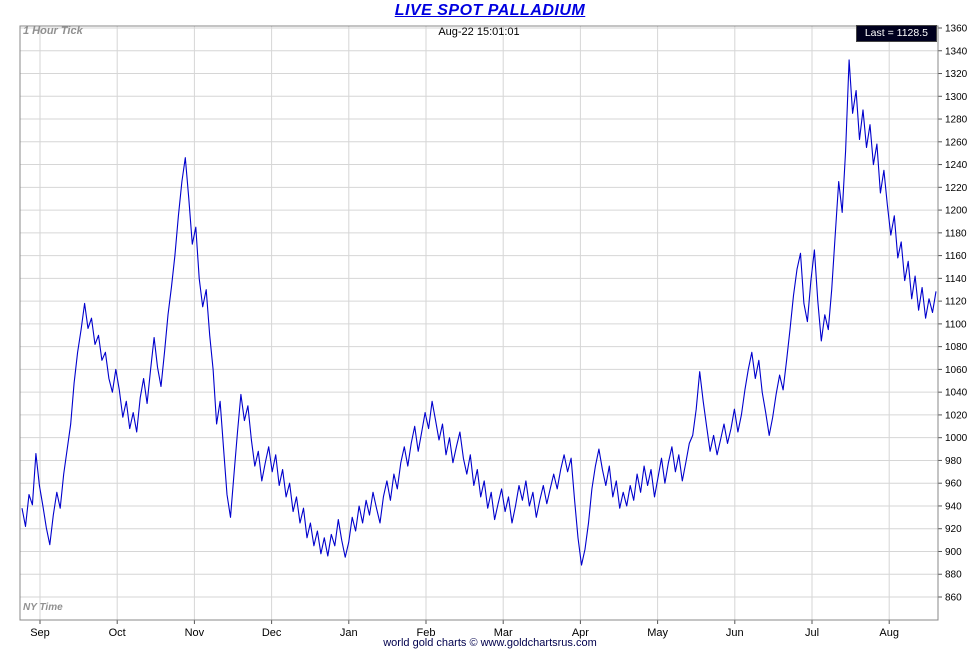 The width and height of the screenshot is (980, 650). What do you see at coordinates (43, 607) in the screenshot?
I see `ny-time-label: NY Time` at bounding box center [43, 607].